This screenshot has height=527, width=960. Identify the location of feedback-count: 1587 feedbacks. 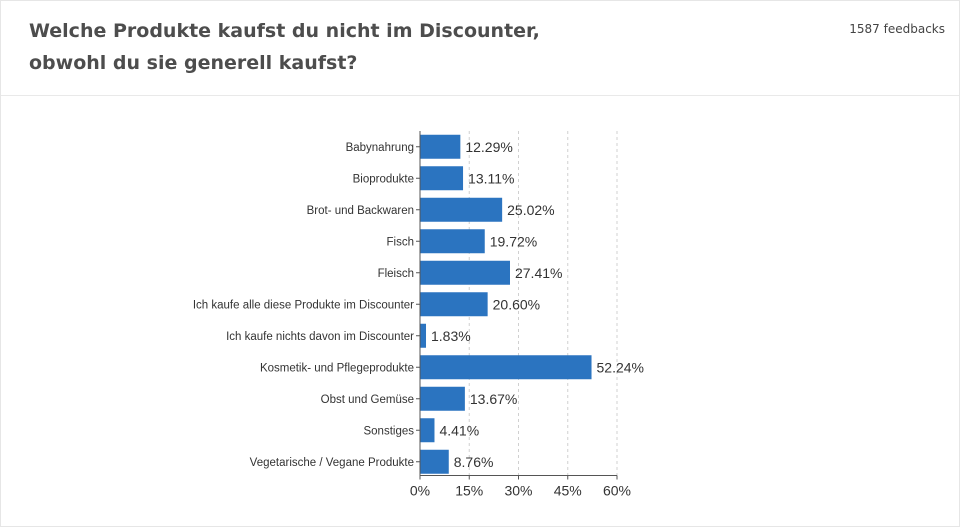
(897, 29).